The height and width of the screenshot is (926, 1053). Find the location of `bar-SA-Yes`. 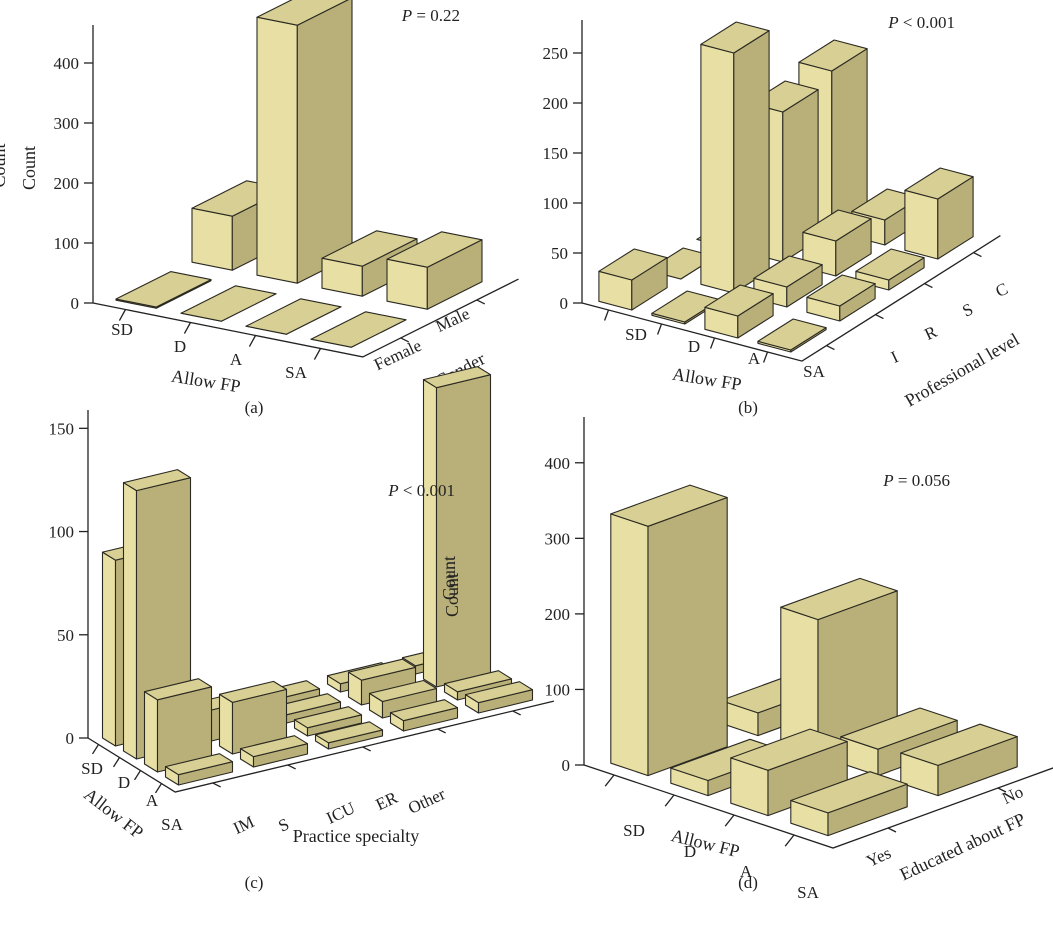

bar-SA-Yes is located at coordinates (849, 804).